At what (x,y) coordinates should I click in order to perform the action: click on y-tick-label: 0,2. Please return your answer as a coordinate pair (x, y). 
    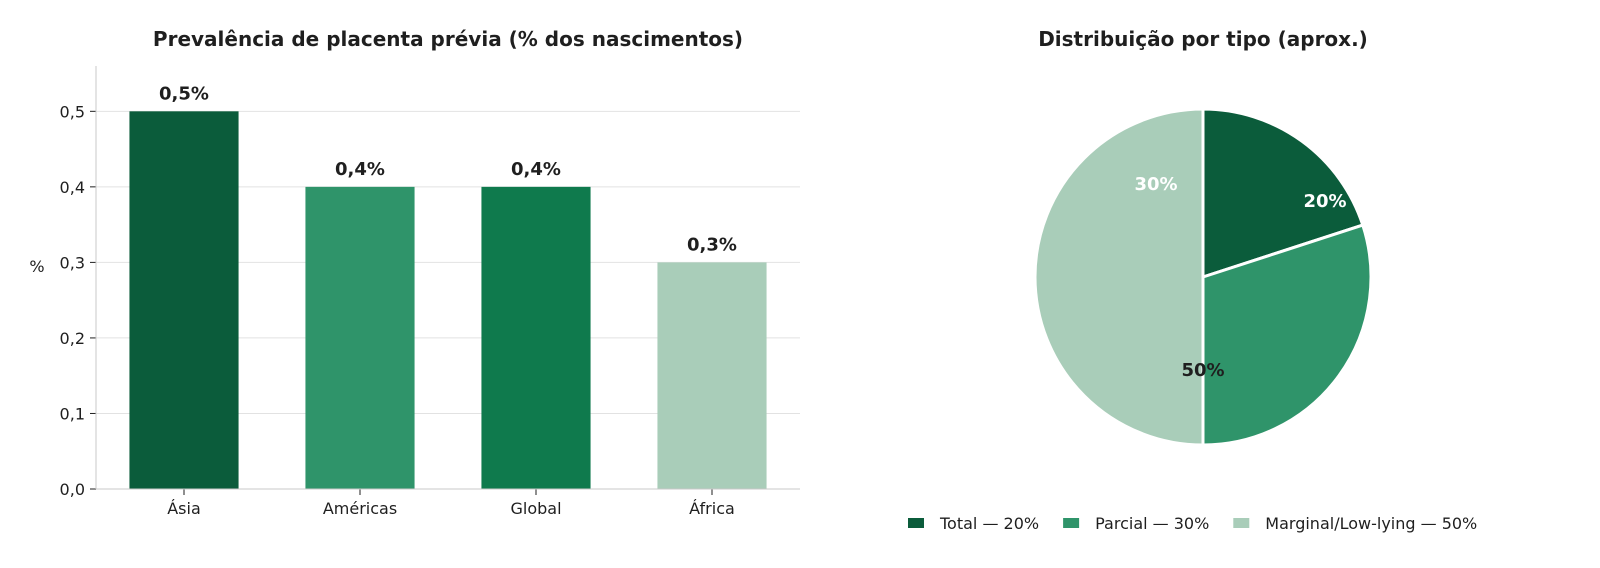
    Looking at the image, I should click on (72, 338).